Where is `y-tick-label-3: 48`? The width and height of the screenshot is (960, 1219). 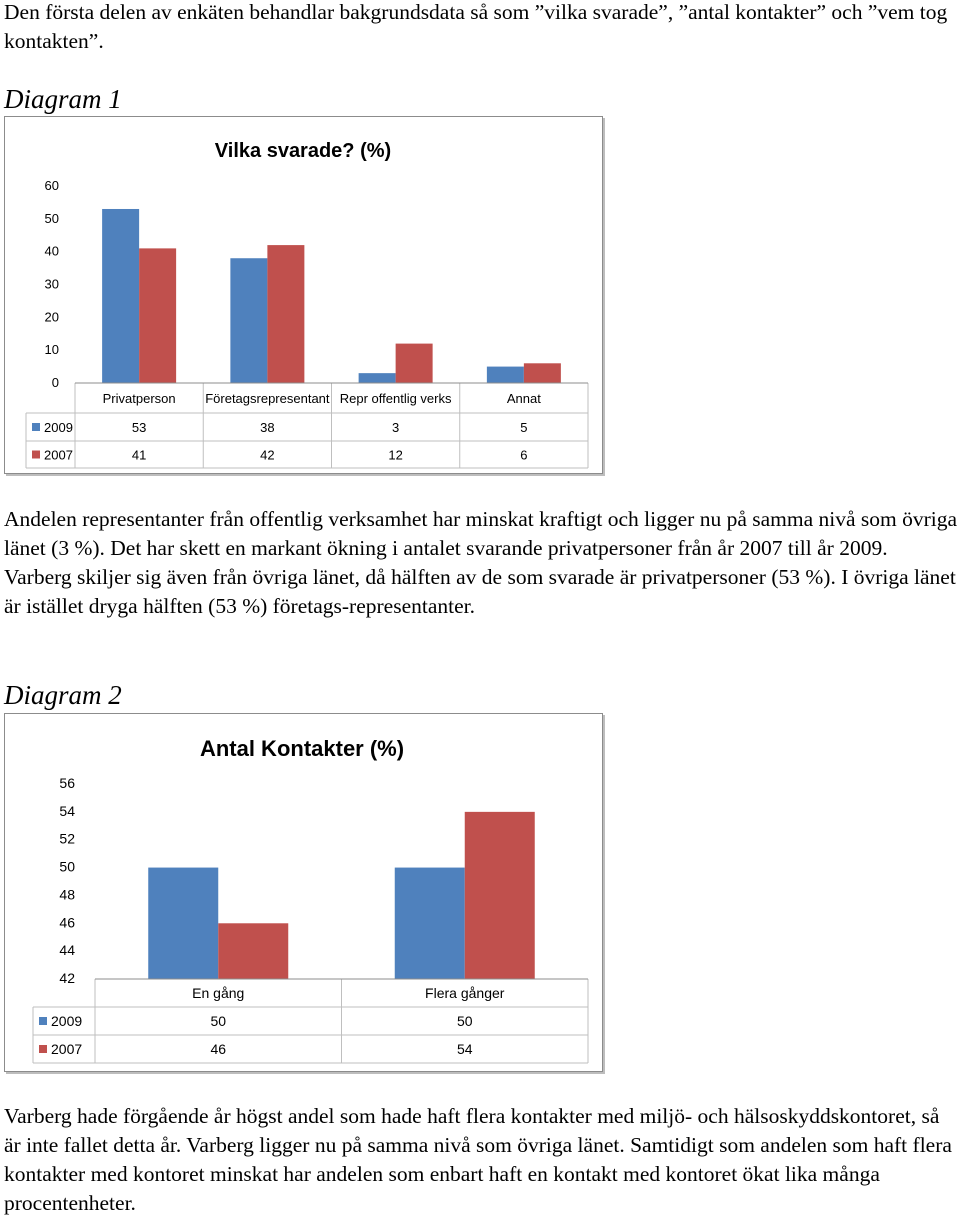 y-tick-label-3: 48 is located at coordinates (67, 894).